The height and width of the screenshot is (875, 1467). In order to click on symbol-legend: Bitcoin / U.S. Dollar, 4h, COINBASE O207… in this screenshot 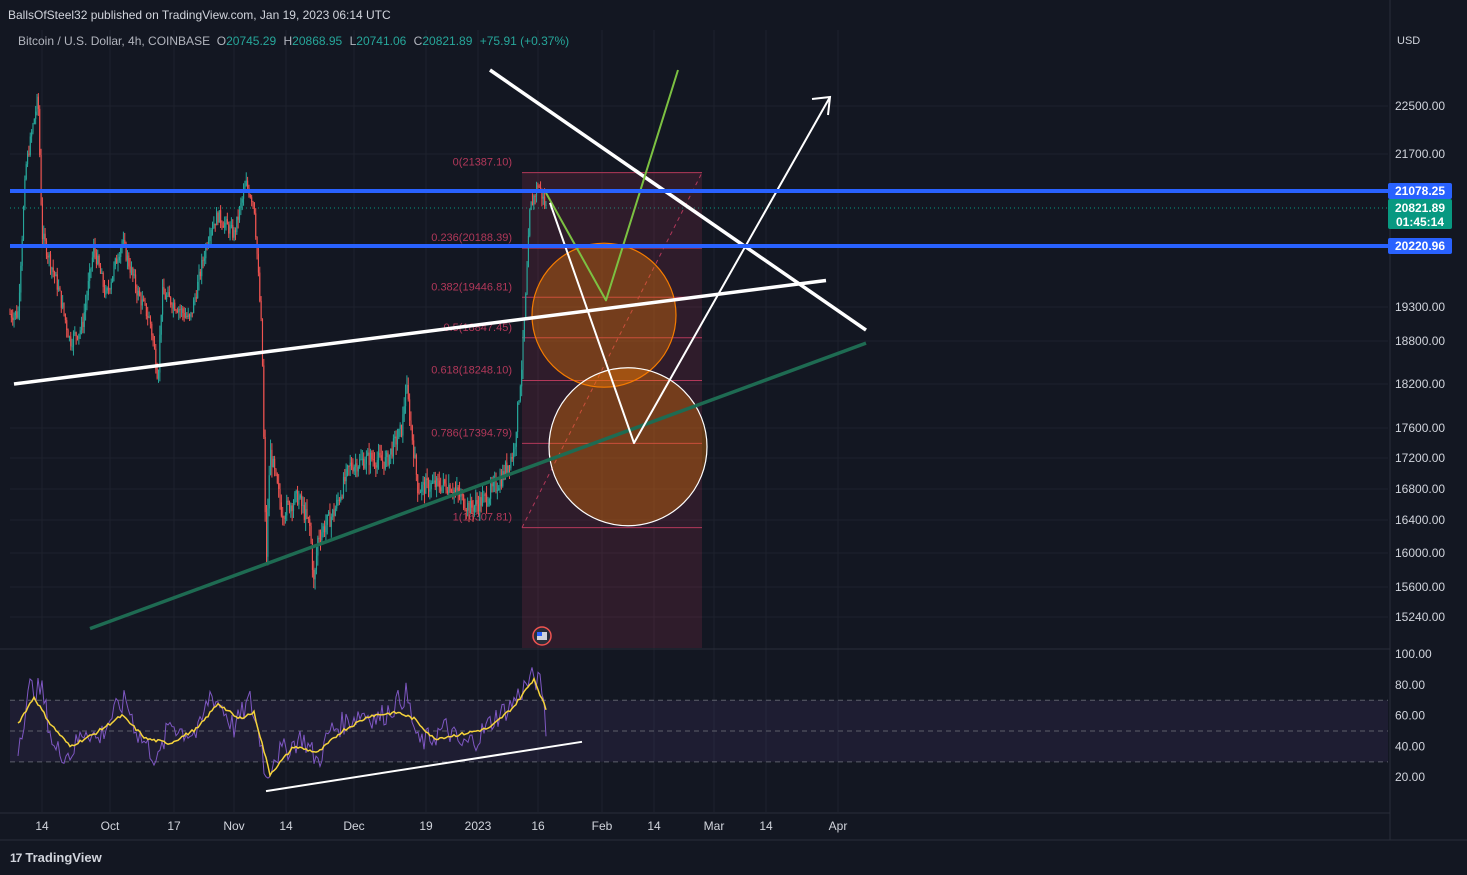, I will do `click(295, 41)`.